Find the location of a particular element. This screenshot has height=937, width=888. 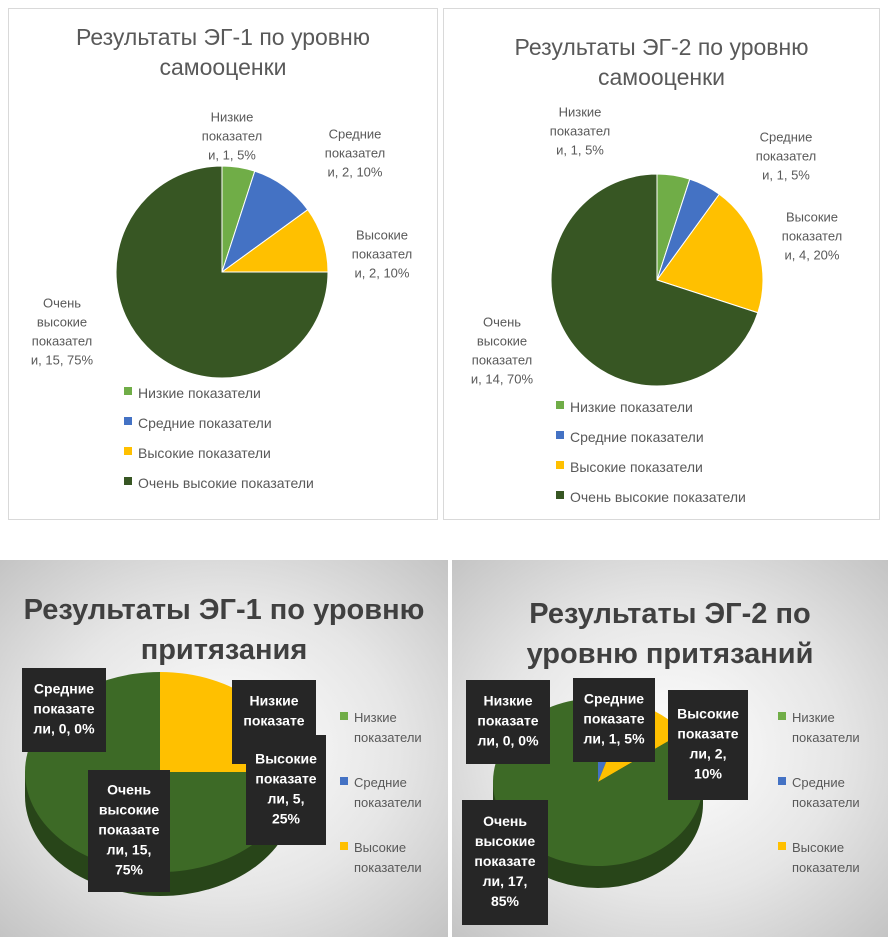

data-label: 10% is located at coordinates (708, 774).